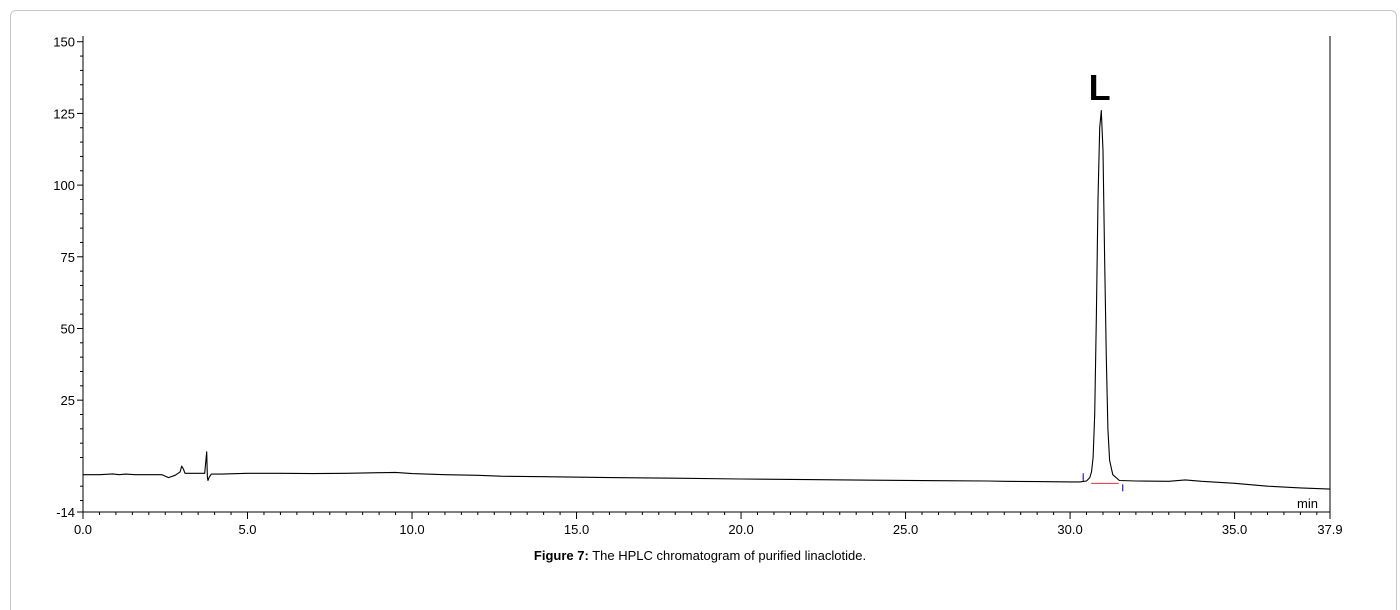  I want to click on x-tick-label: 5.0, so click(247, 529).